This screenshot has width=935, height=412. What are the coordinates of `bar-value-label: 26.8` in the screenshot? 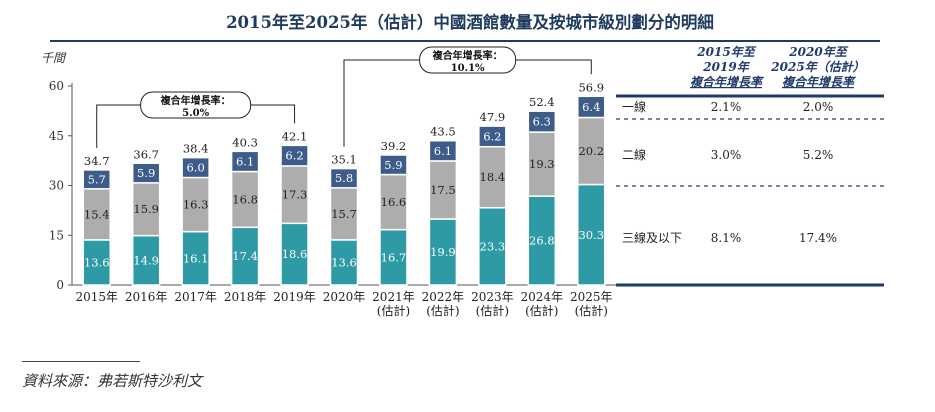 It's located at (542, 241).